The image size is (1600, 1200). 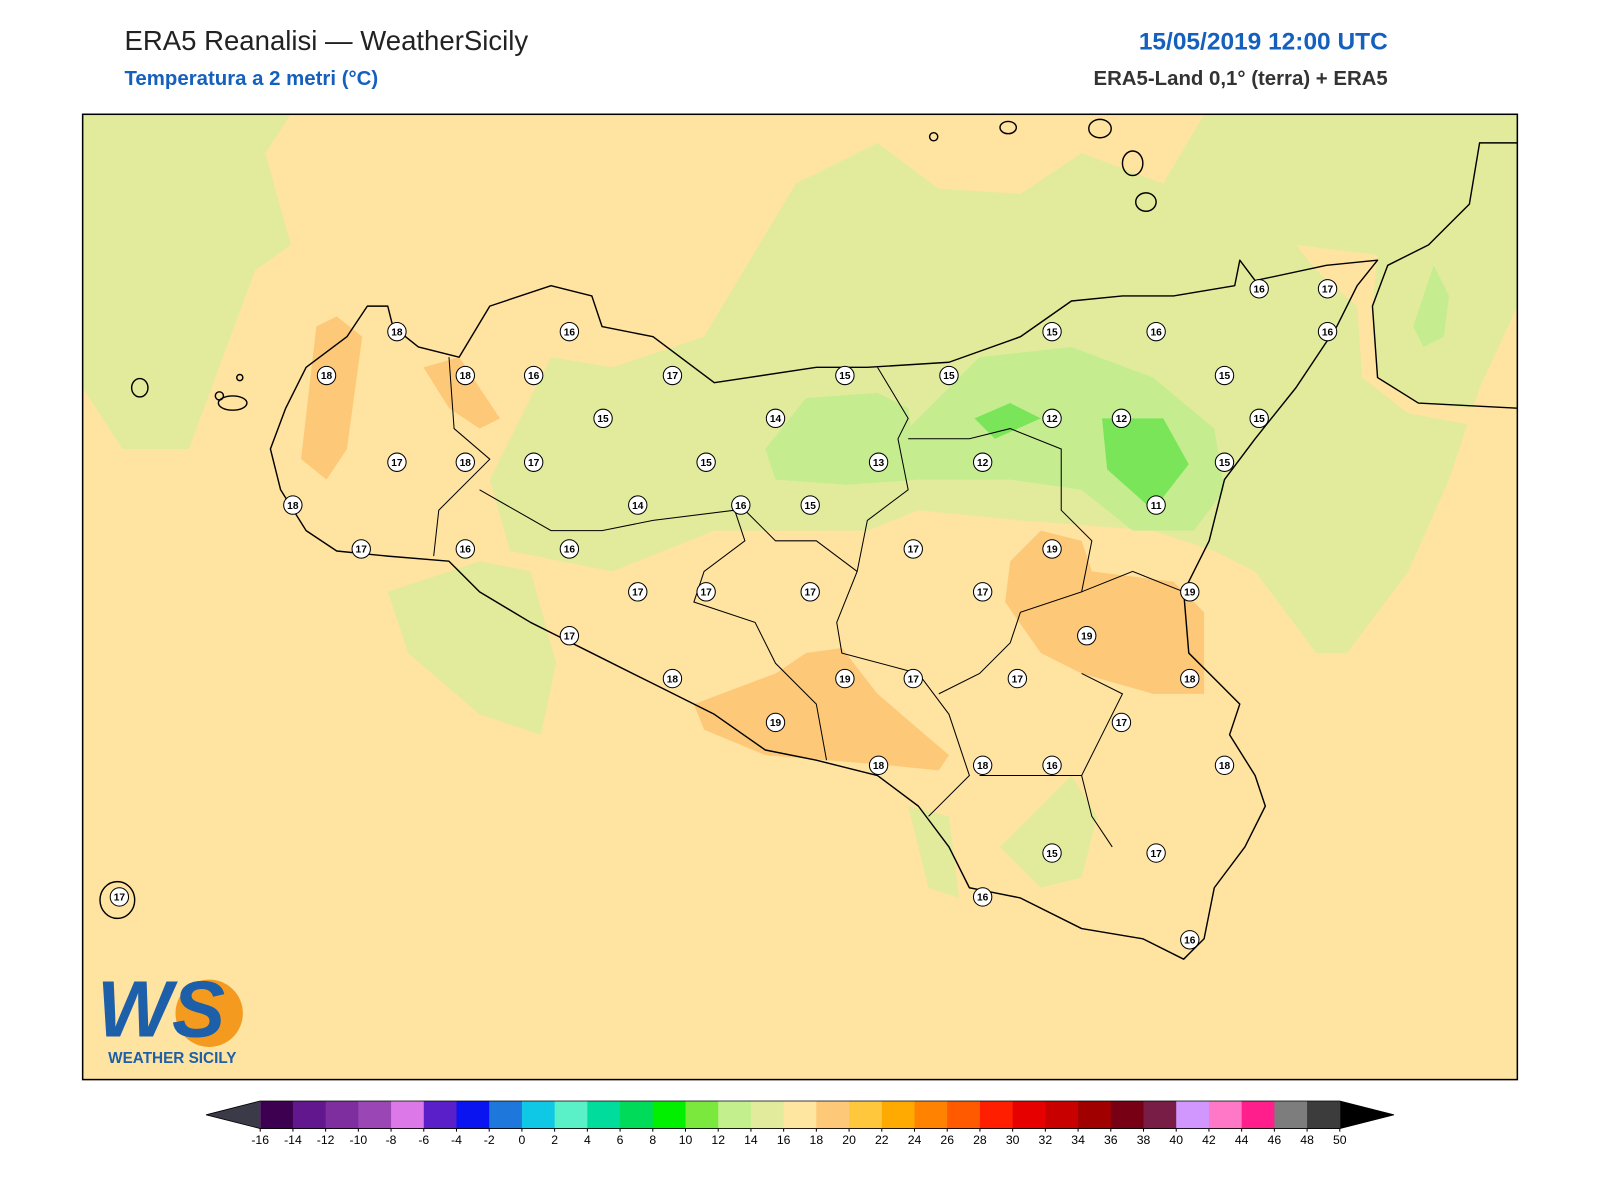 I want to click on colorbar-tick-label: 26, so click(x=947, y=1140).